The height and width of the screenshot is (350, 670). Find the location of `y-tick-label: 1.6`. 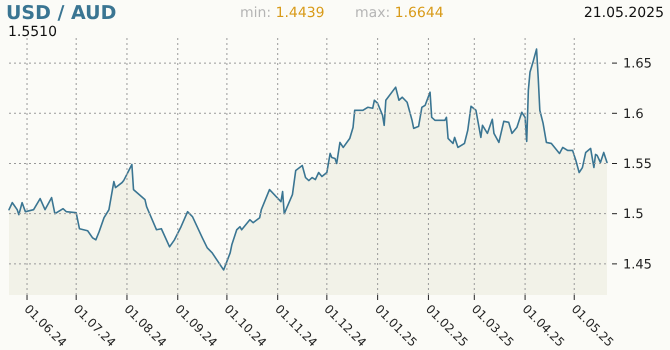

y-tick-label: 1.6 is located at coordinates (633, 114).